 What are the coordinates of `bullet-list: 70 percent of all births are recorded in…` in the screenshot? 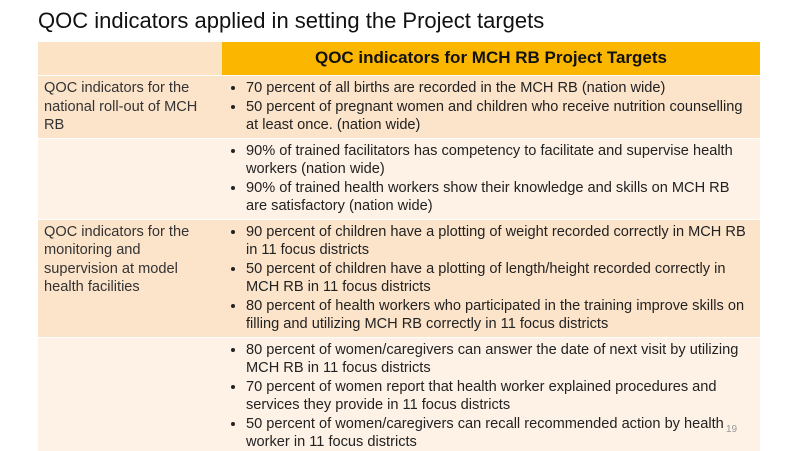 It's located at (491, 107).